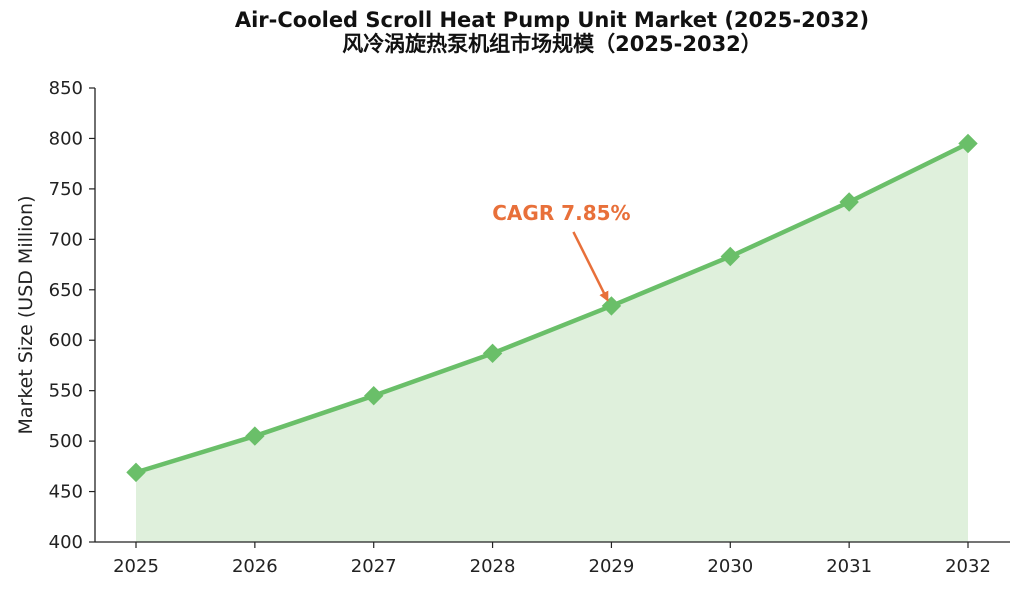 Image resolution: width=1024 pixels, height=593 pixels. Describe the element at coordinates (849, 566) in the screenshot. I see `x-tick-label: 2031` at that location.